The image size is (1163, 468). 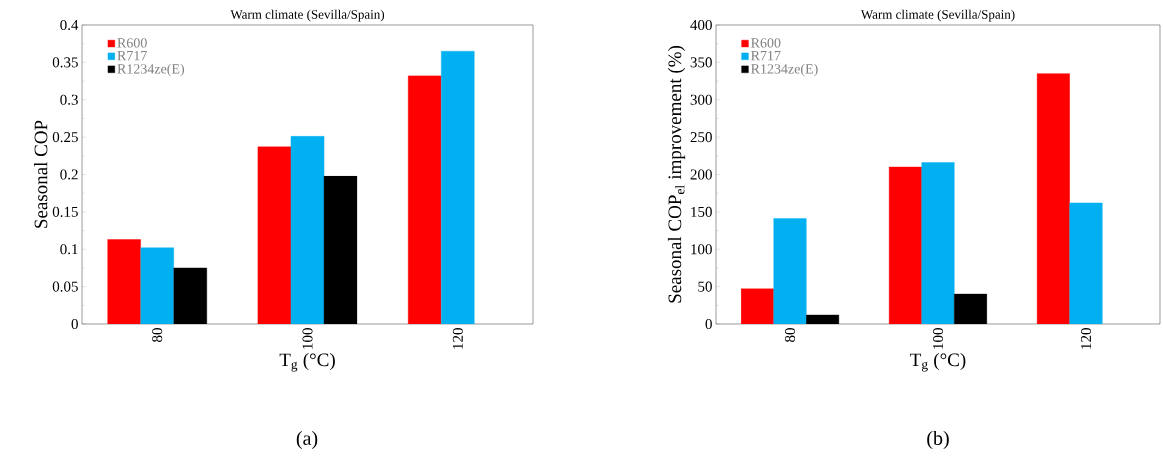 I want to click on y-tick-label: 0.1, so click(x=69, y=249).